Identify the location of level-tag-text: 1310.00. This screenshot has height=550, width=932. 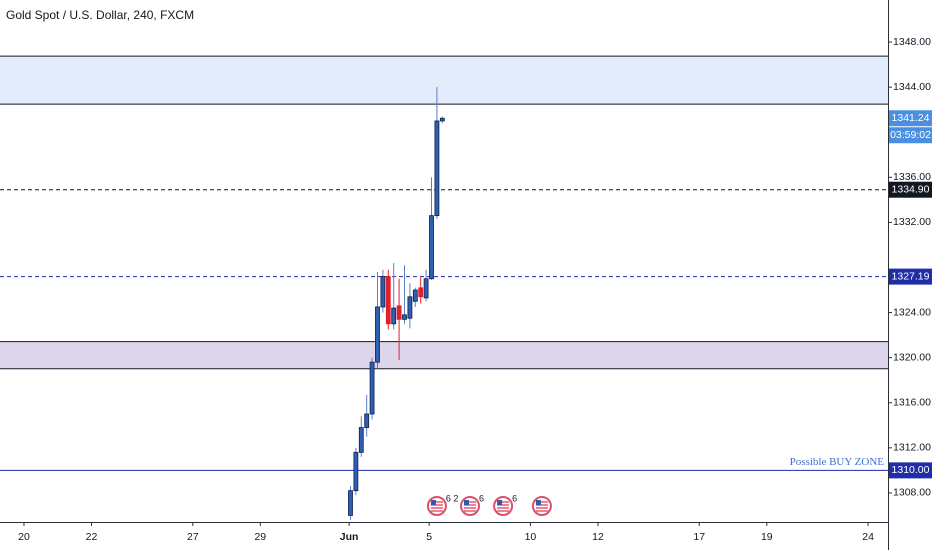
(911, 470).